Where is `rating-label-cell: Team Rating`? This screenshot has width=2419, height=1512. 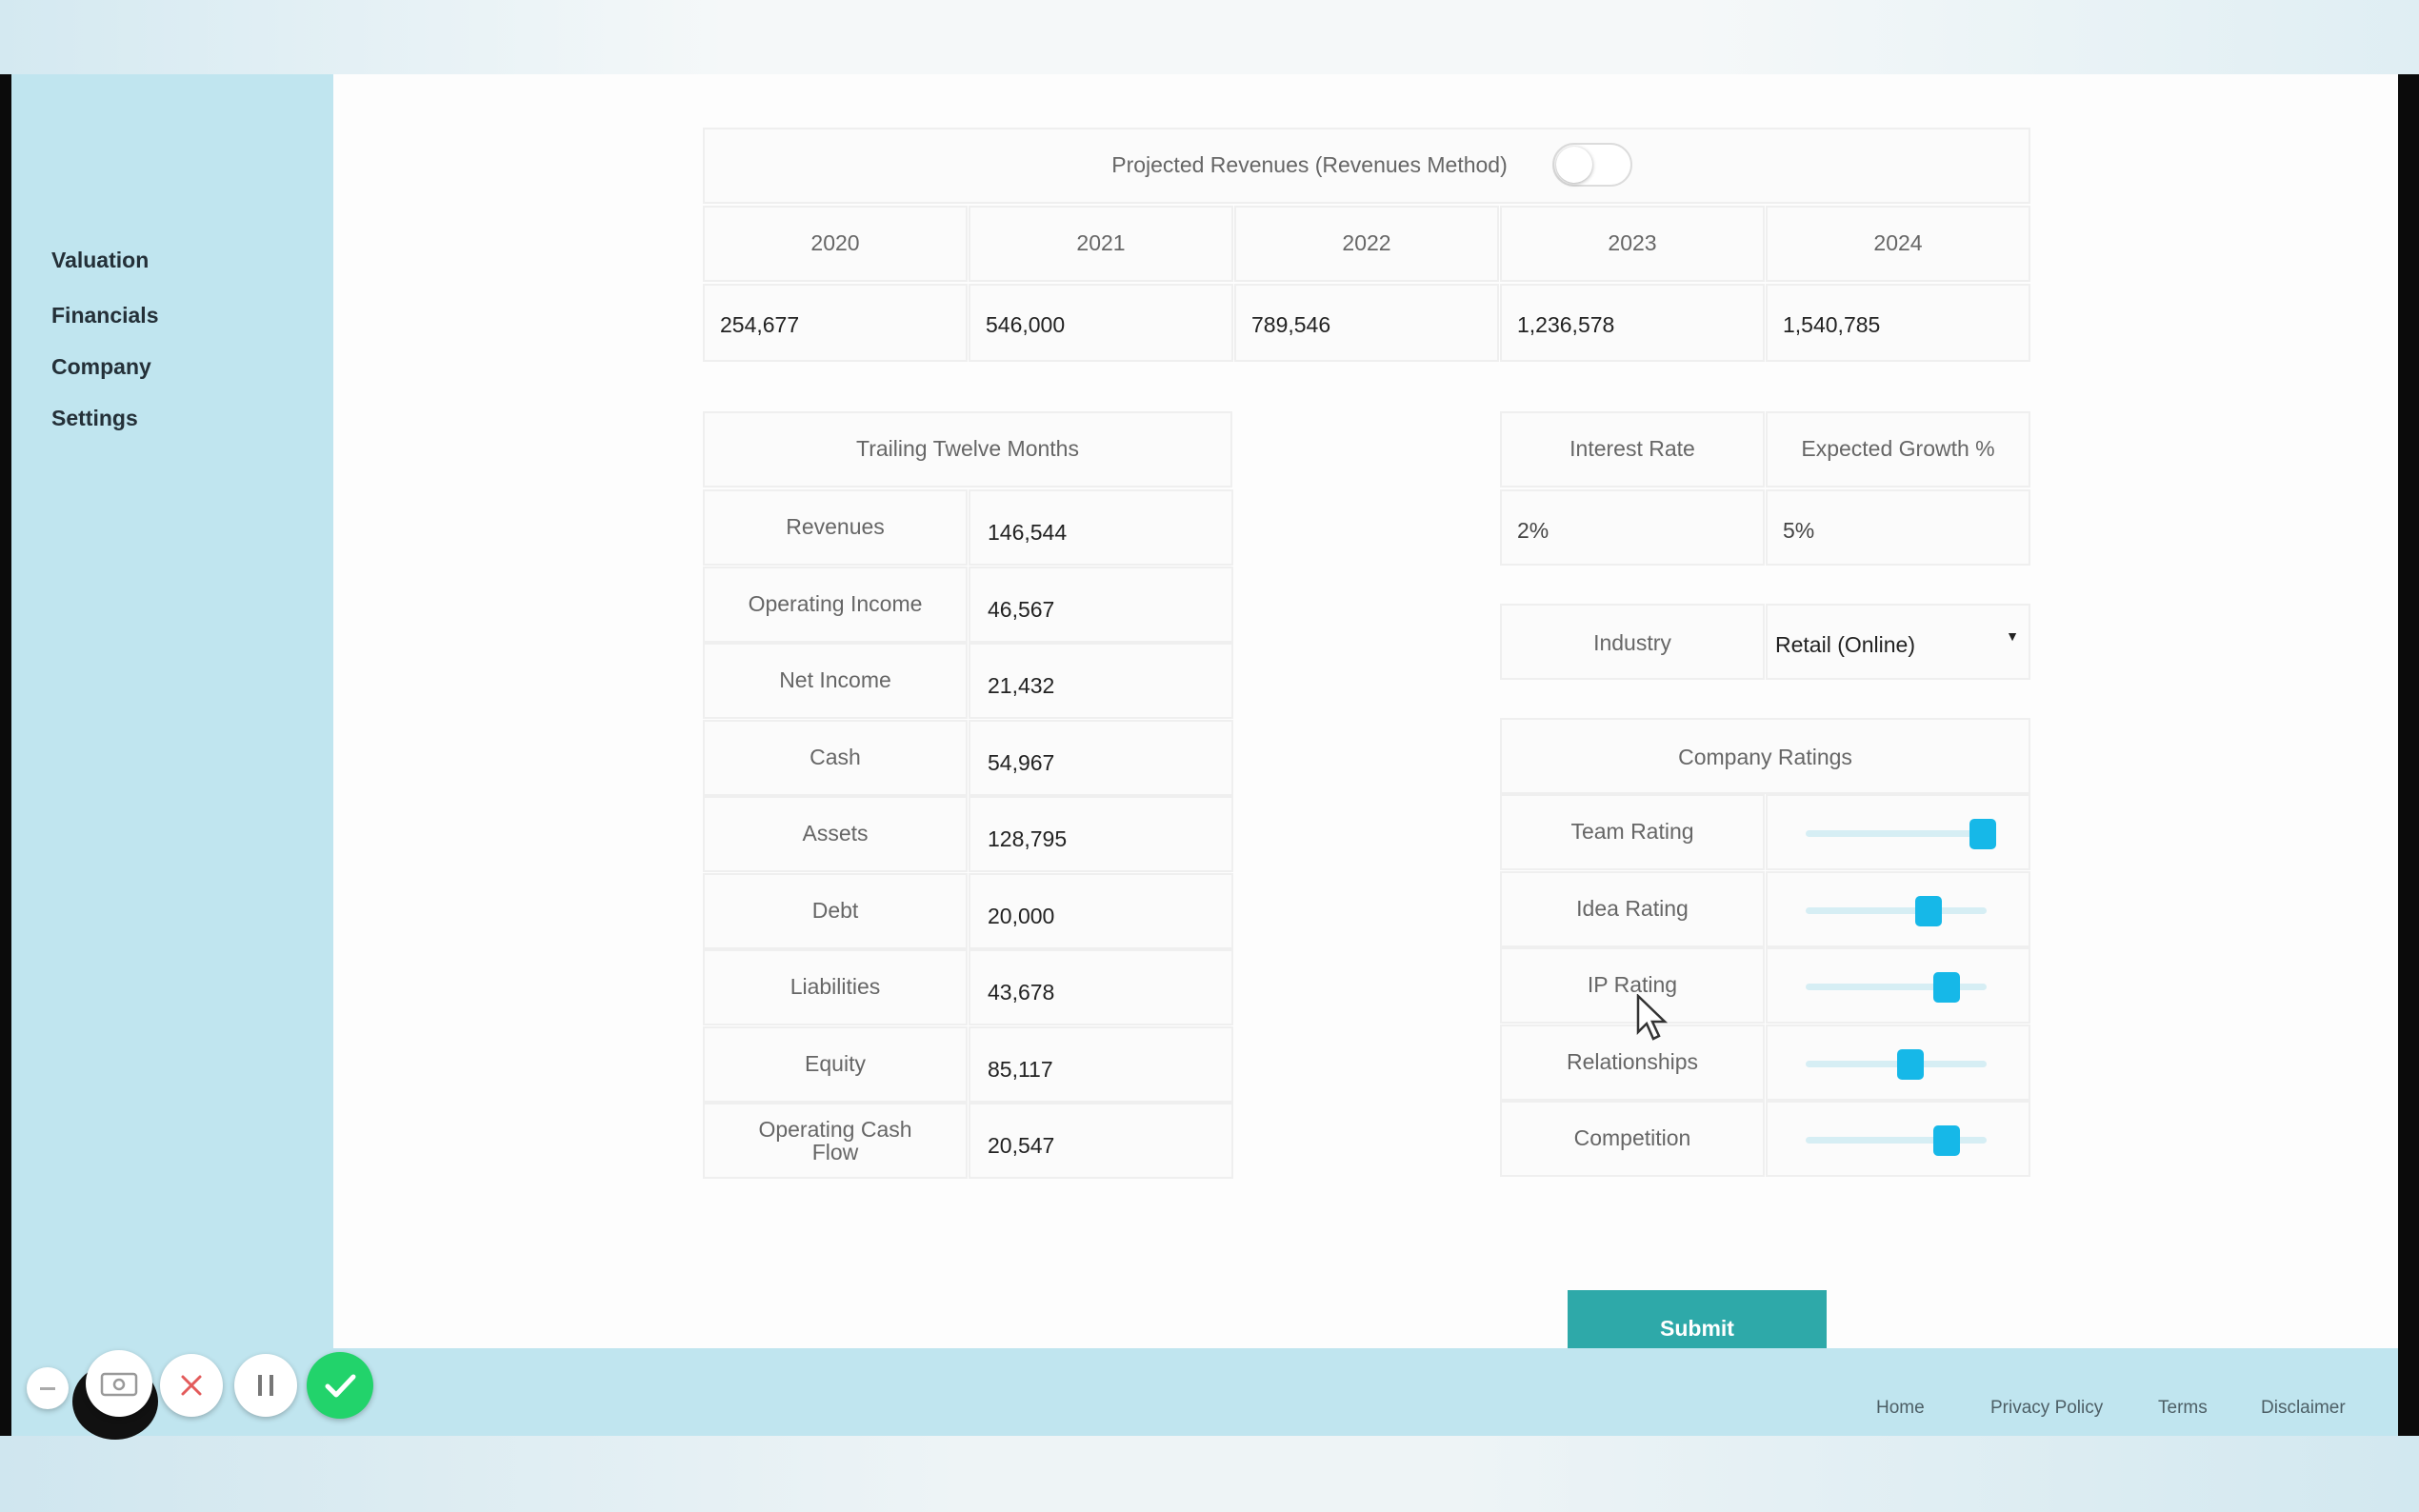 rating-label-cell: Team Rating is located at coordinates (1632, 832).